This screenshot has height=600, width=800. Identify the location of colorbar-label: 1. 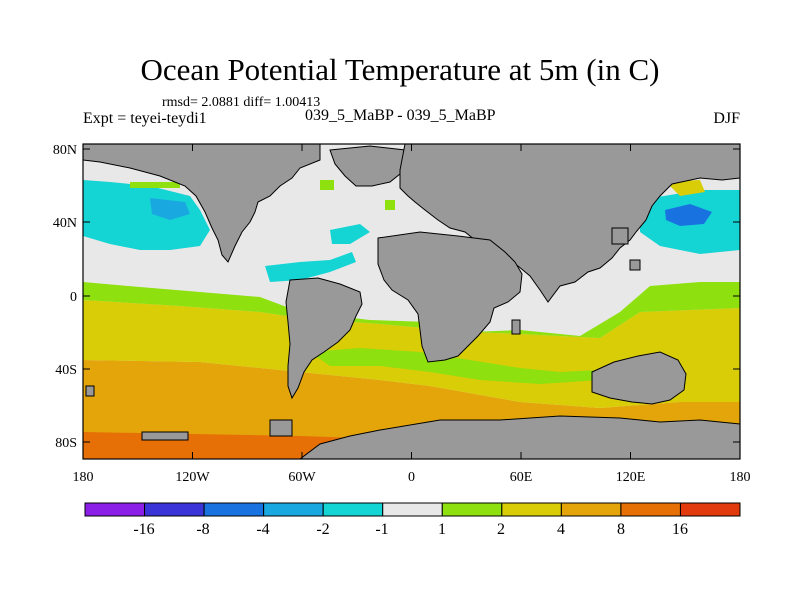
(442, 529).